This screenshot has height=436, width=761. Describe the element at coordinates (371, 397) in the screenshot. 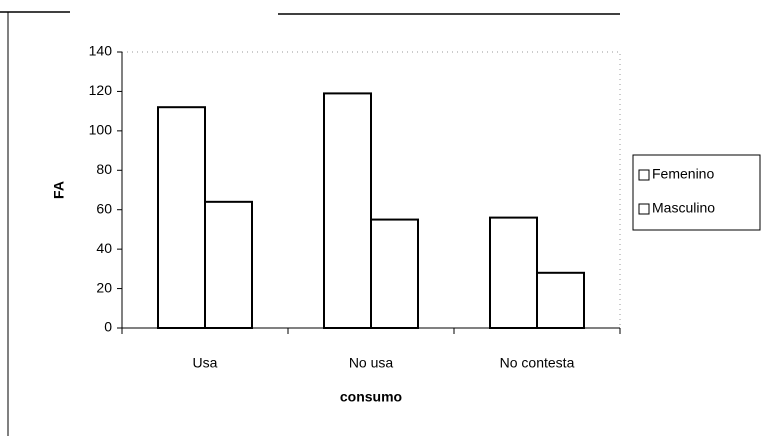

I see `x-axis-label: consumo` at that location.